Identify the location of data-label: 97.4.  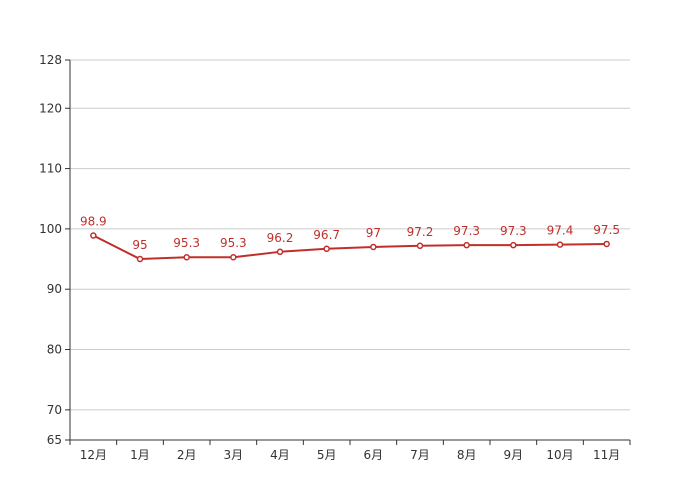
(560, 231).